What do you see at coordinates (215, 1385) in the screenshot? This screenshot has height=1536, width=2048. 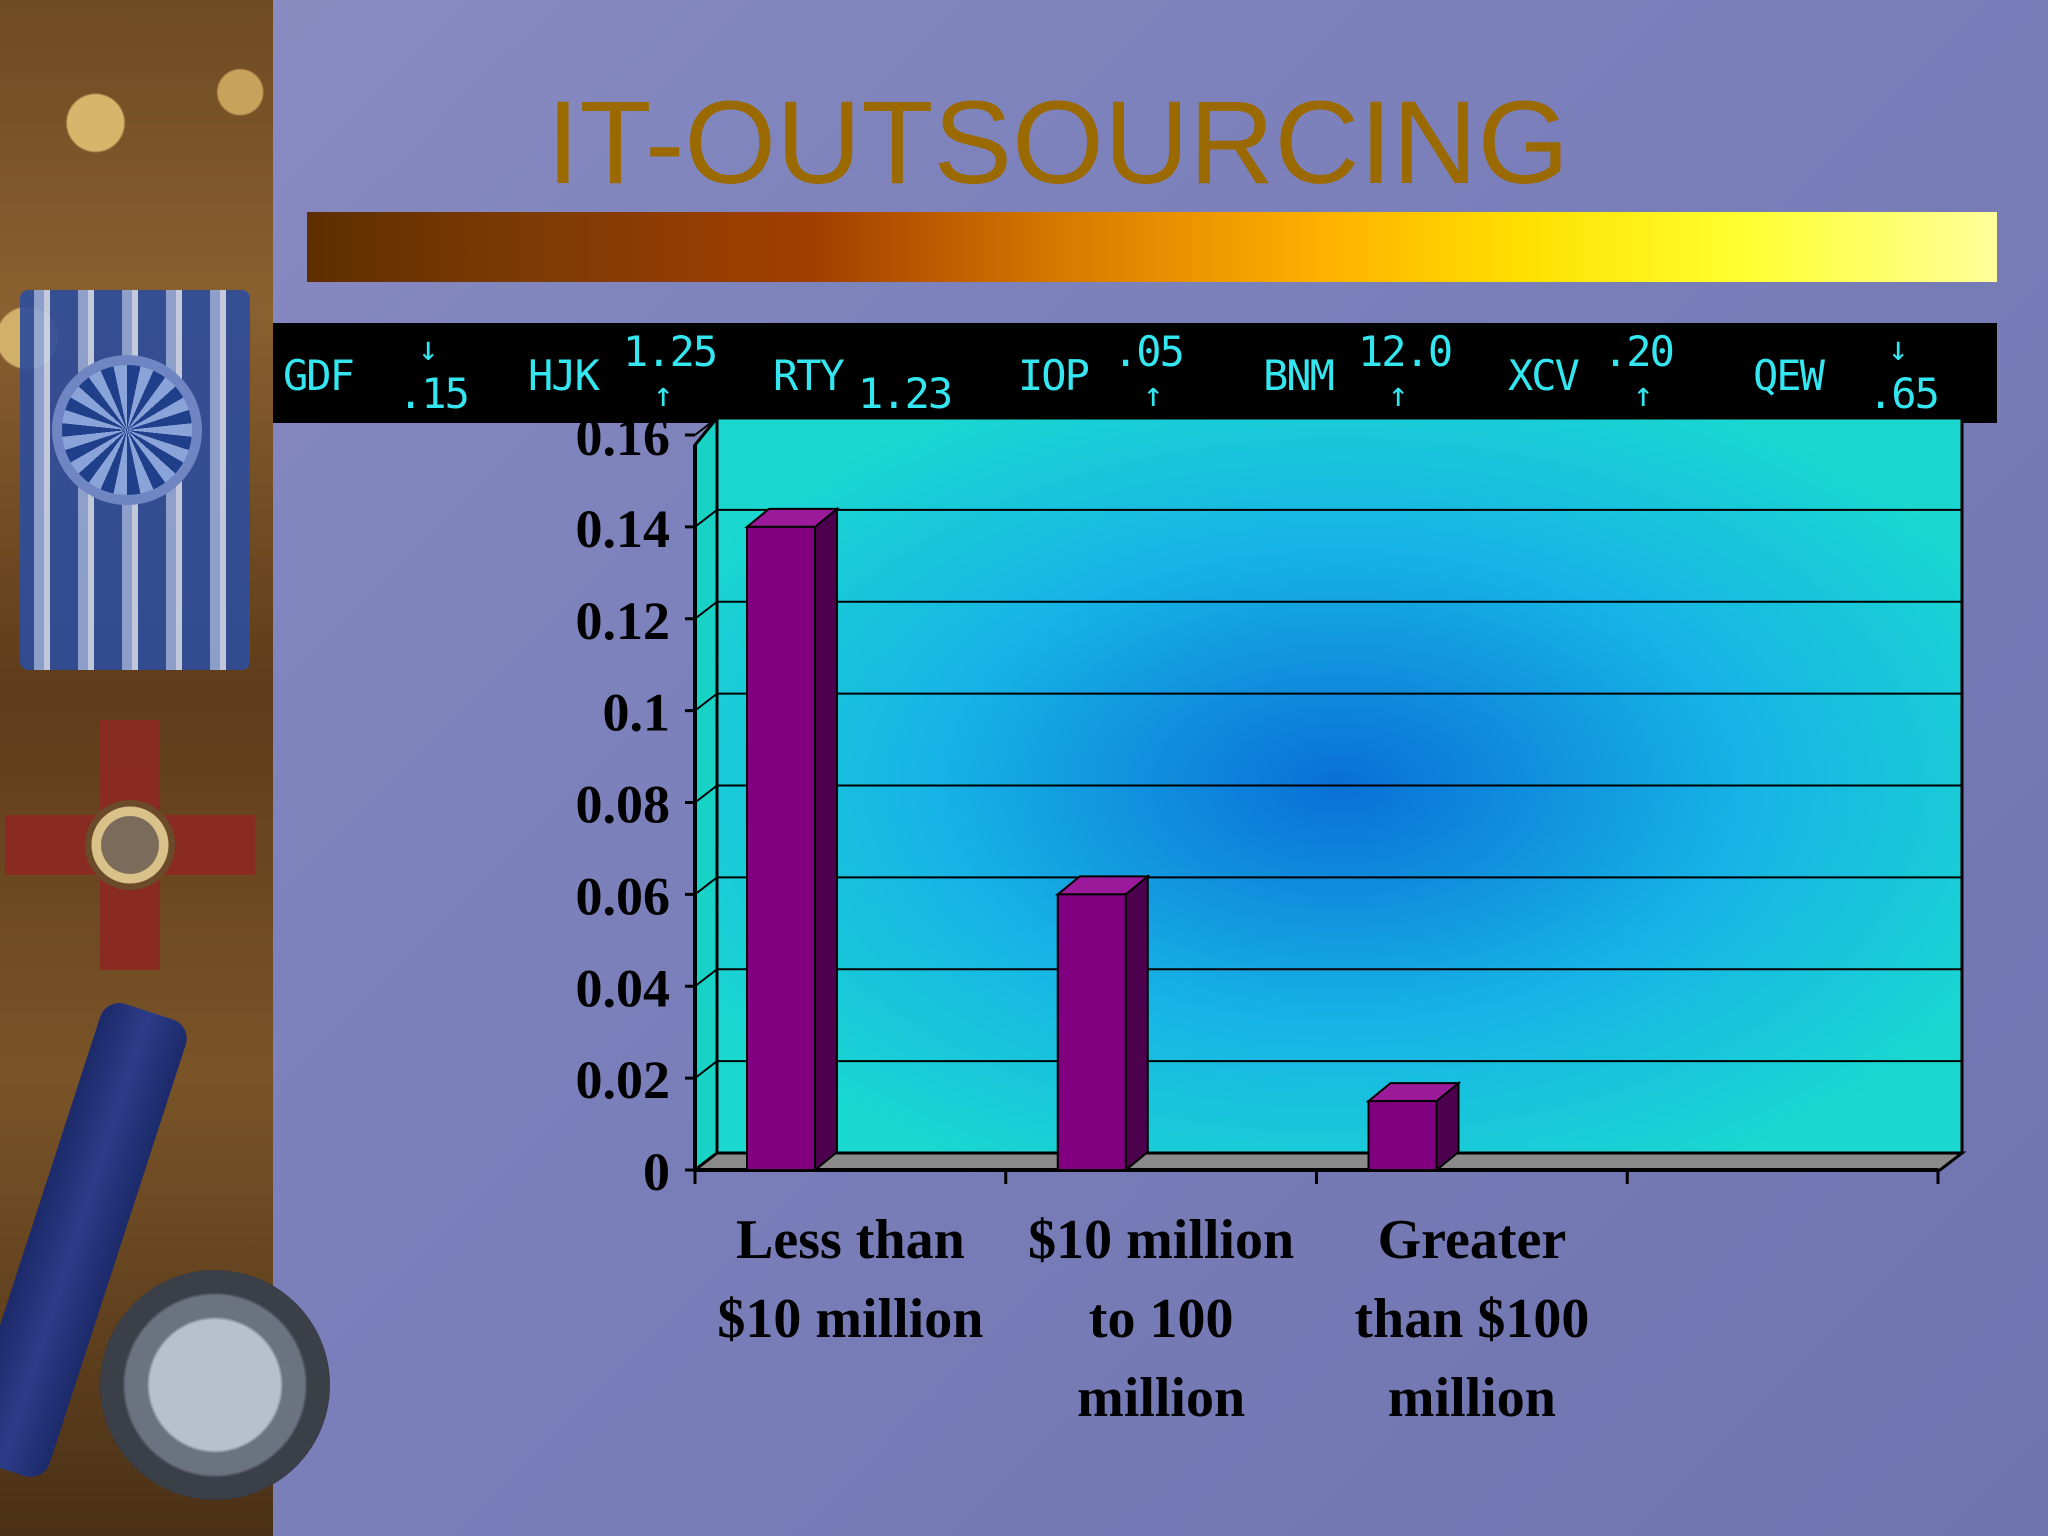 I see `compass-image` at bounding box center [215, 1385].